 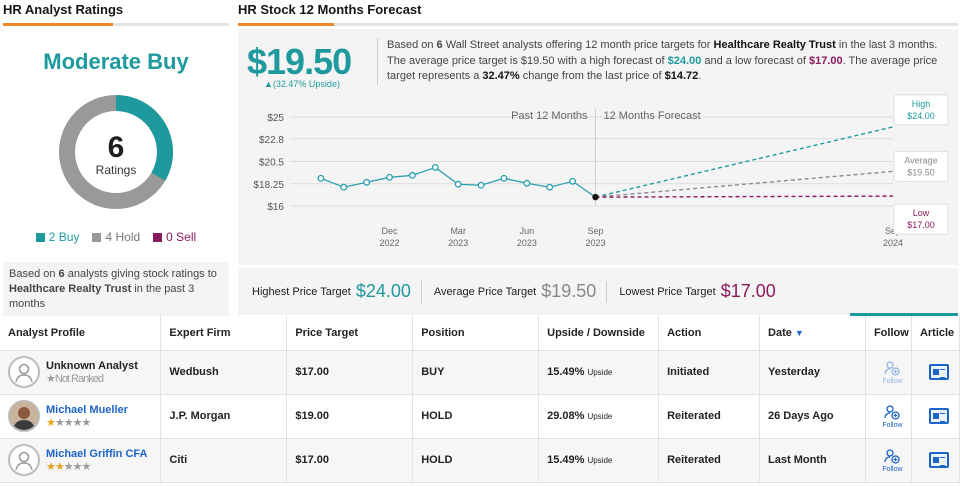 I want to click on analyst-star-rating: ★★★★★, so click(x=68, y=422).